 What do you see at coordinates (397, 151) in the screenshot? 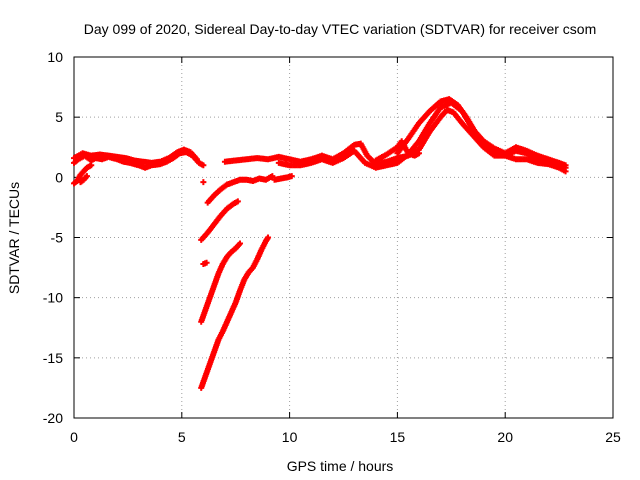
I see `series-track-main-day-d` at bounding box center [397, 151].